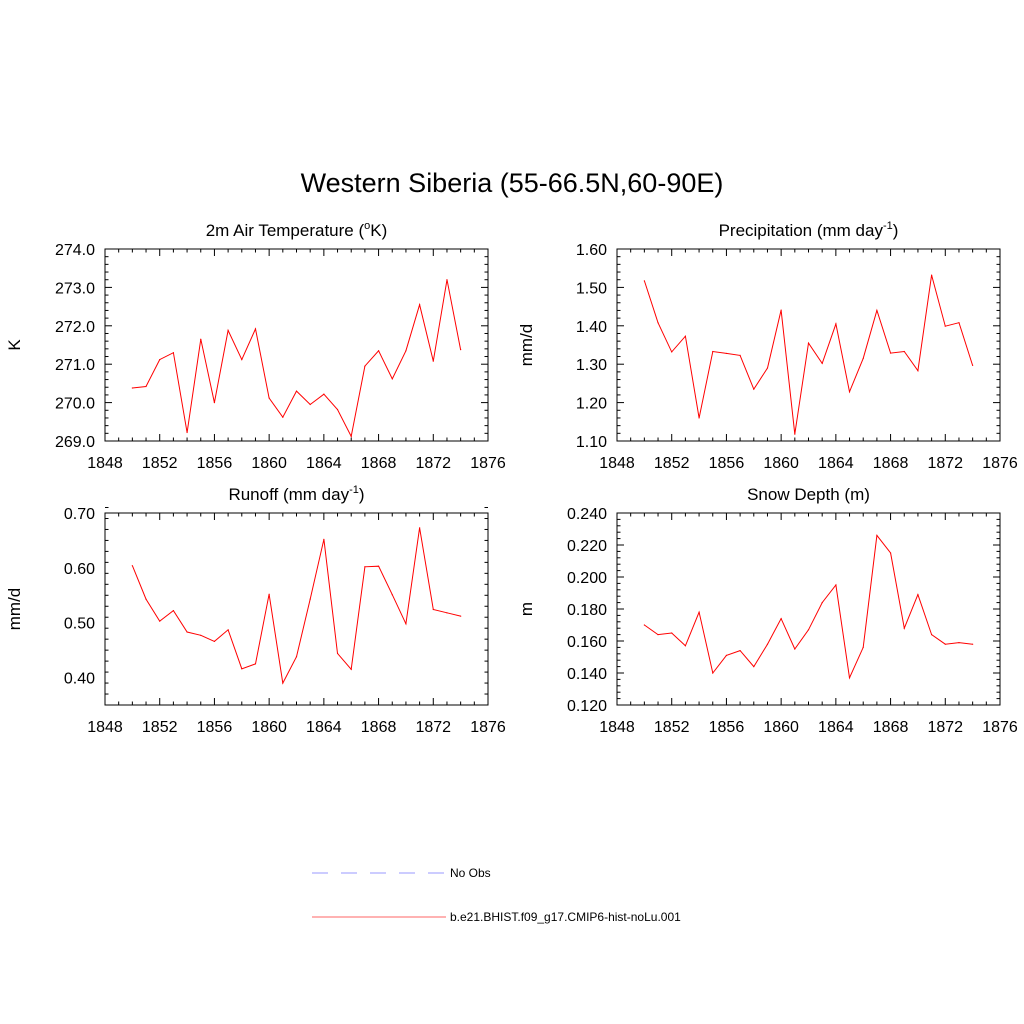 The height and width of the screenshot is (1024, 1024). I want to click on x-tick-label: 1856, so click(215, 463).